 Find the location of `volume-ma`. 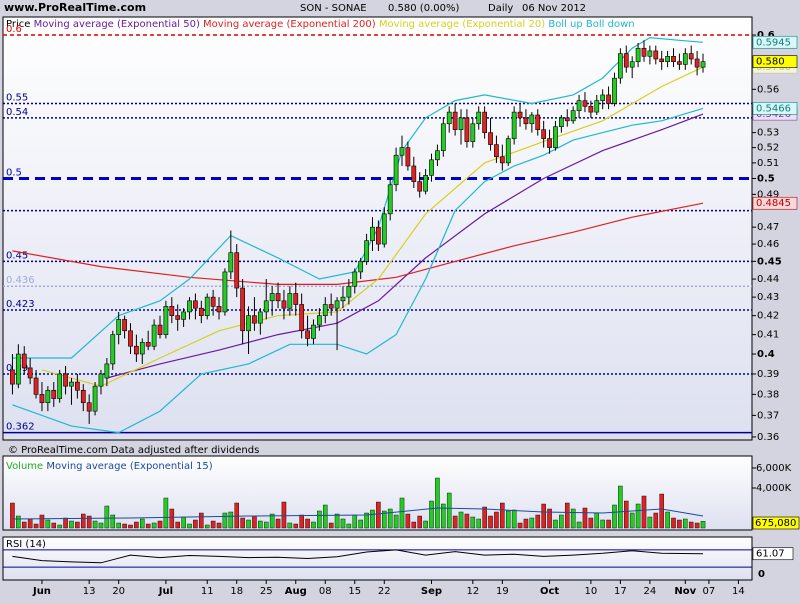

volume-ma is located at coordinates (358, 513).